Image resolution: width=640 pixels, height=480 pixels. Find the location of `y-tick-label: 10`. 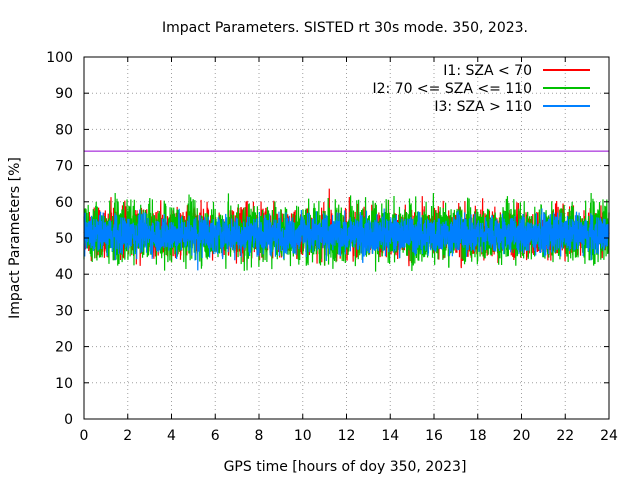

y-tick-label: 10 is located at coordinates (64, 384).